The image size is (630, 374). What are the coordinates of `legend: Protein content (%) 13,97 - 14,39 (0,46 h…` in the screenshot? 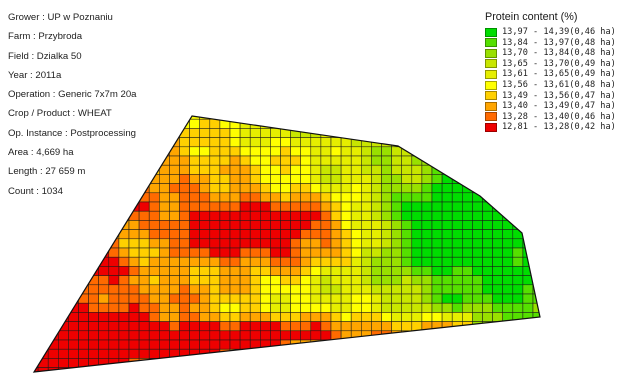 It's located at (550, 71).